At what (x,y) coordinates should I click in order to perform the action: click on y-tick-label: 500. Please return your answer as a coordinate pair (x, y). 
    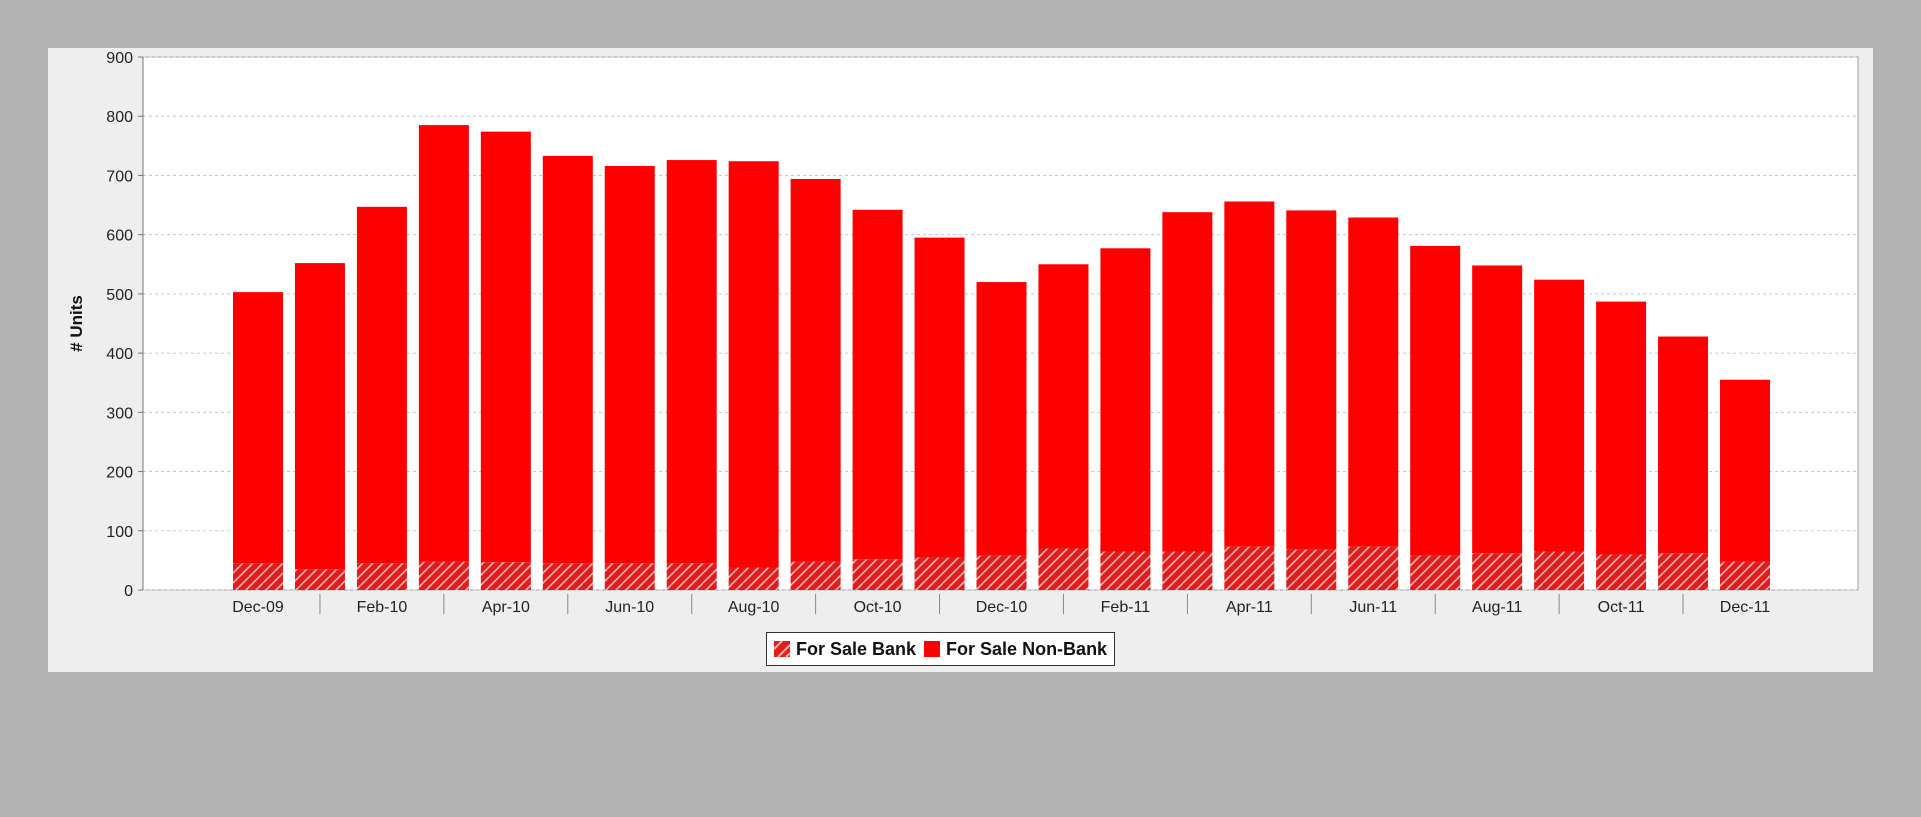
    Looking at the image, I should click on (119, 295).